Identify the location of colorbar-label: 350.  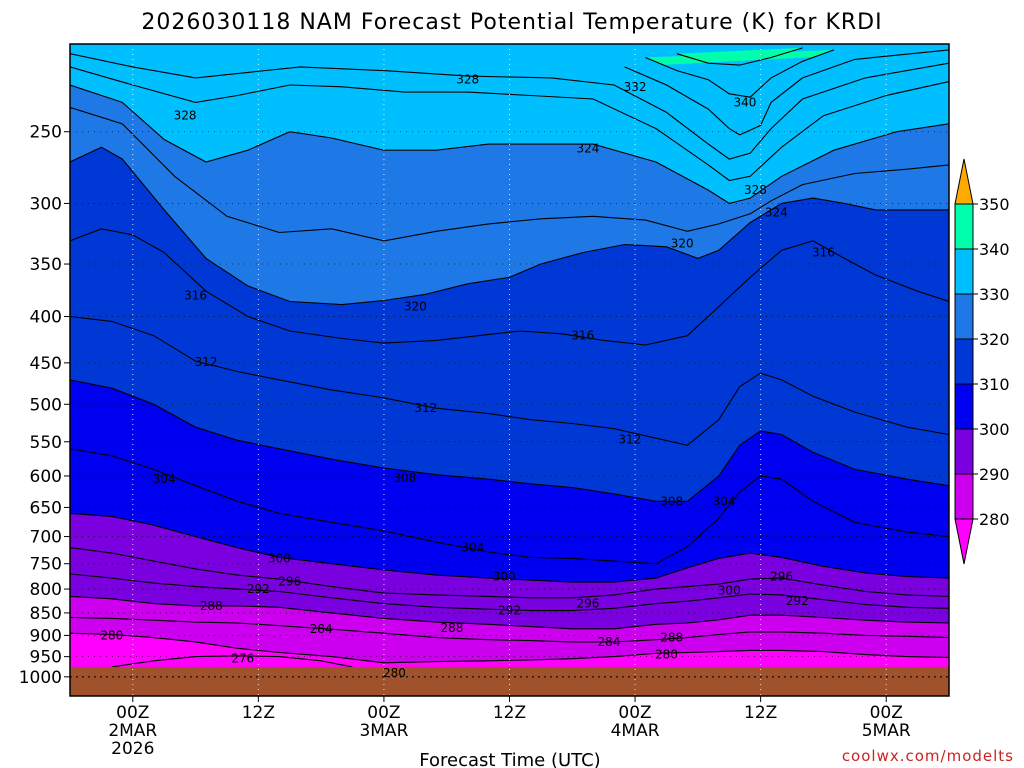
(994, 204).